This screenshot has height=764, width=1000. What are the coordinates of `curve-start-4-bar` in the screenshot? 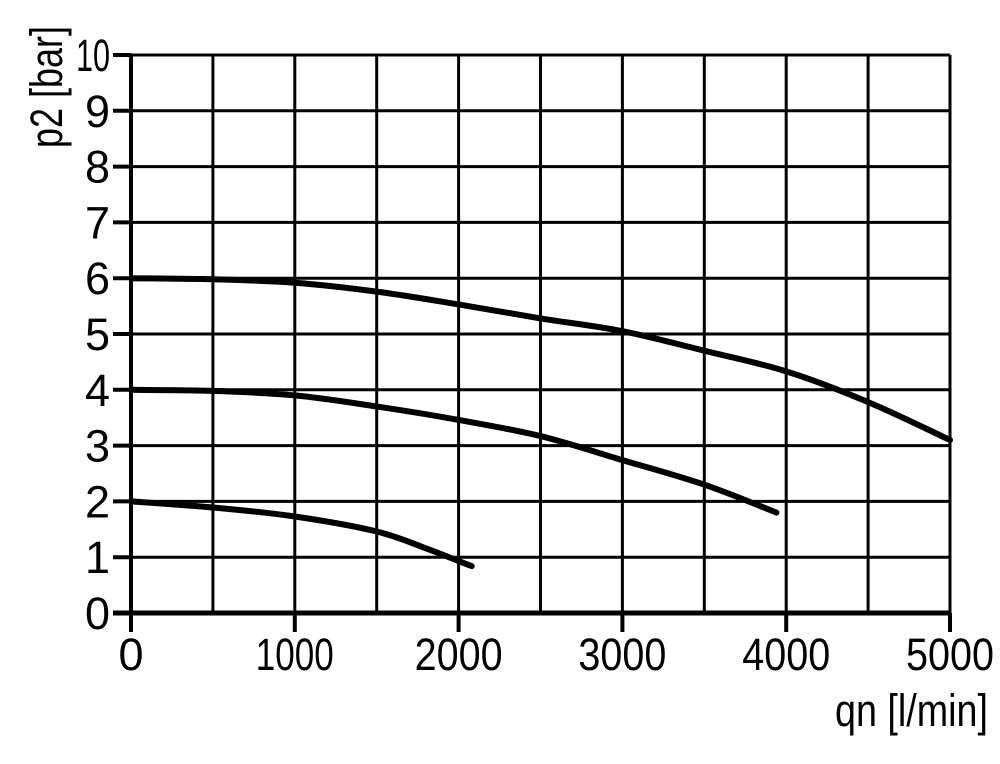 It's located at (454, 451).